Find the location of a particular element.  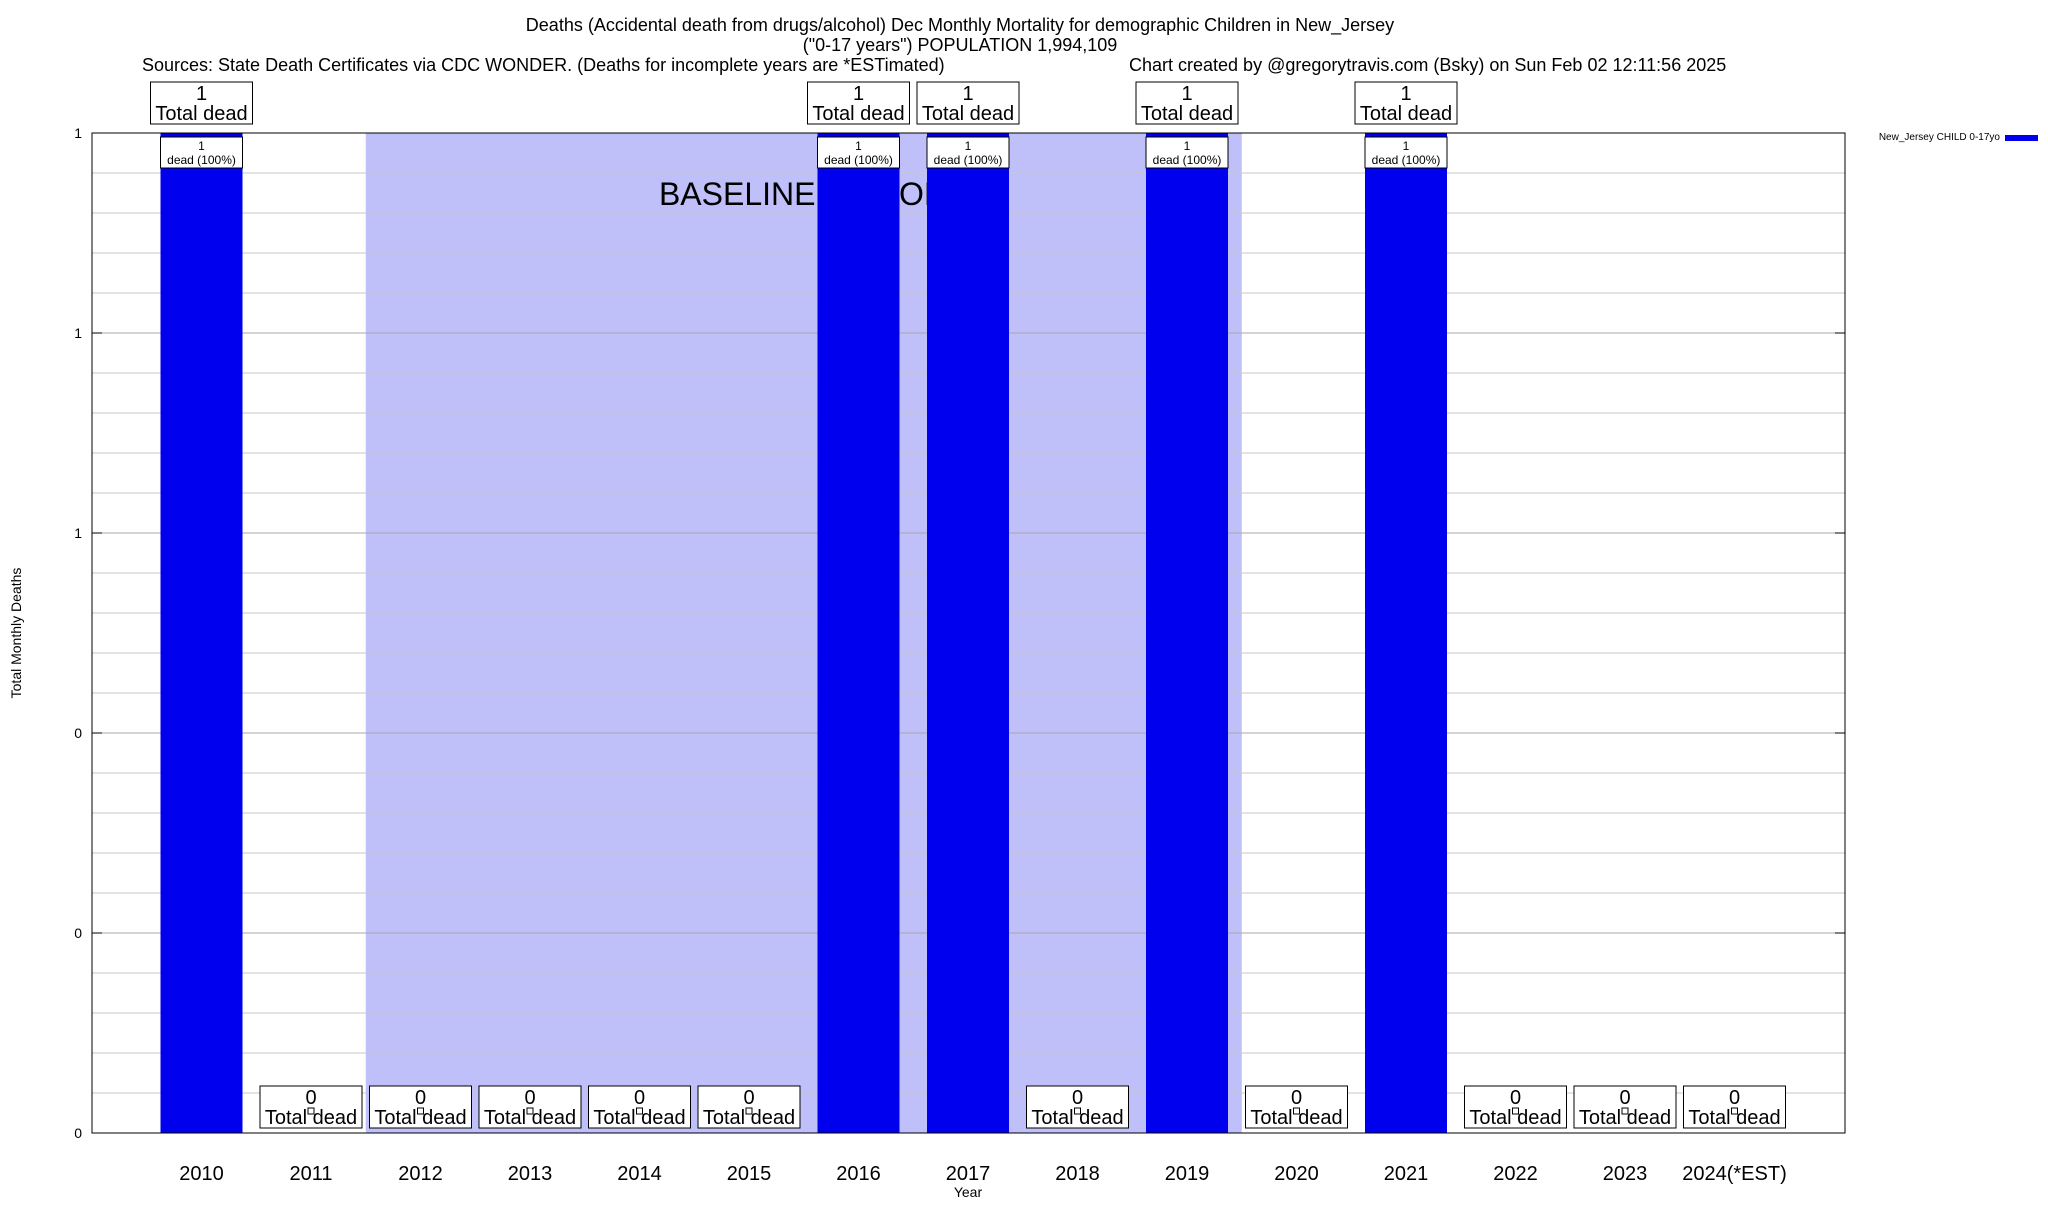

x-tick-label: 2014 is located at coordinates (639, 1174).